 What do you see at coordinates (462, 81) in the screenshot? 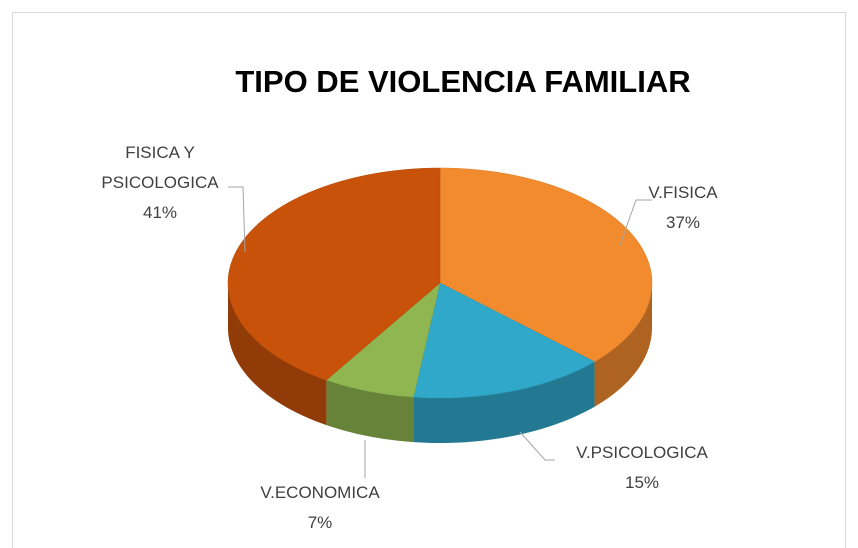
I see `chart-title: TIPO DE VIOLENCIA FAMILIAR` at bounding box center [462, 81].